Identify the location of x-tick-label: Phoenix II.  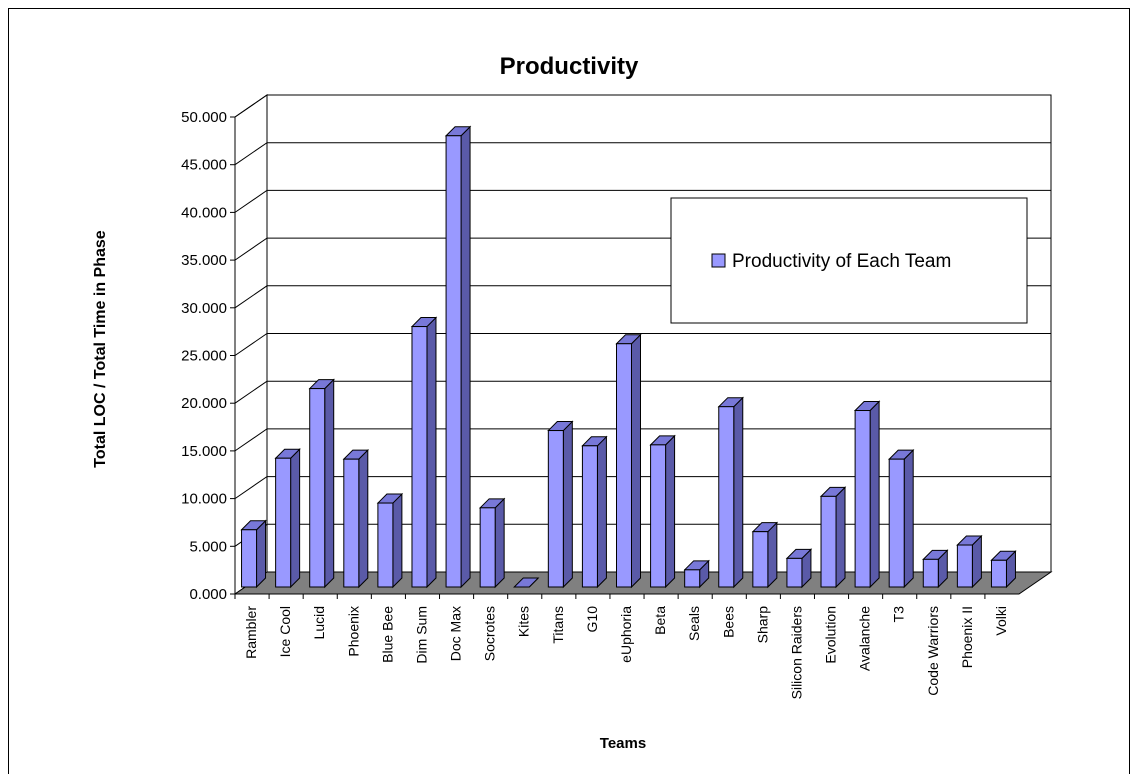
(967, 637).